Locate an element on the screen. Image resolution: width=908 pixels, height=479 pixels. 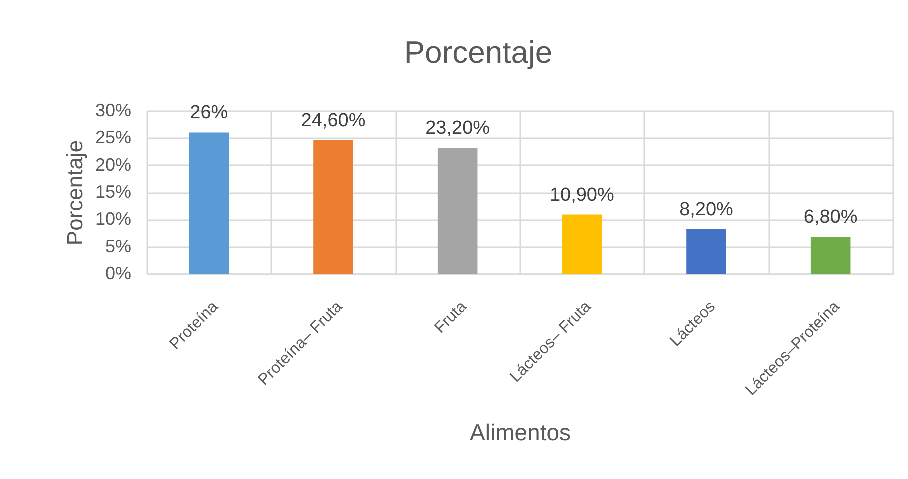
y-tick-label: 25% is located at coordinates (113, 138).